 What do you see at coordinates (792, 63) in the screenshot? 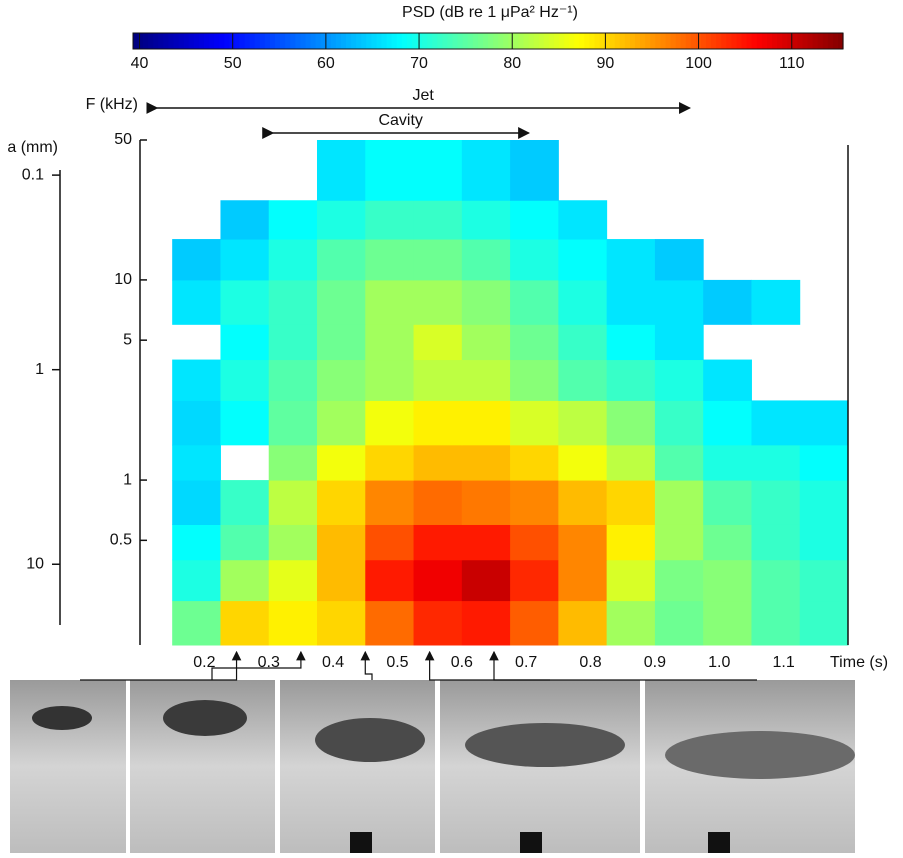
I see `colorbar-tick-label: 110` at bounding box center [792, 63].